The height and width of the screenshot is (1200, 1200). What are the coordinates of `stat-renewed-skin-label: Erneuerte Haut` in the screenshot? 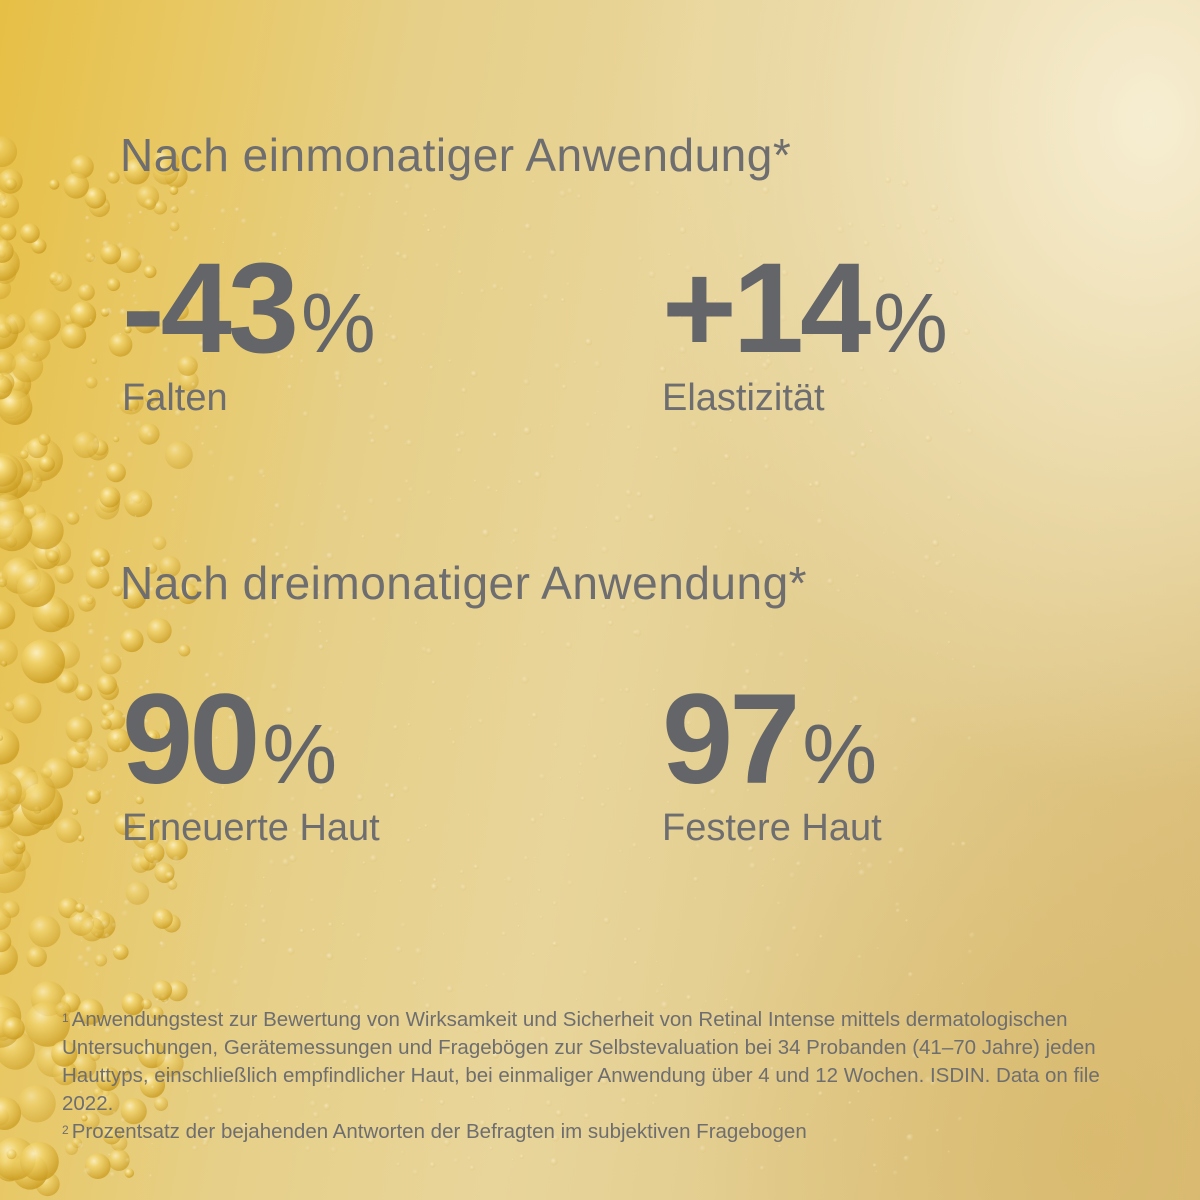 It's located at (251, 828).